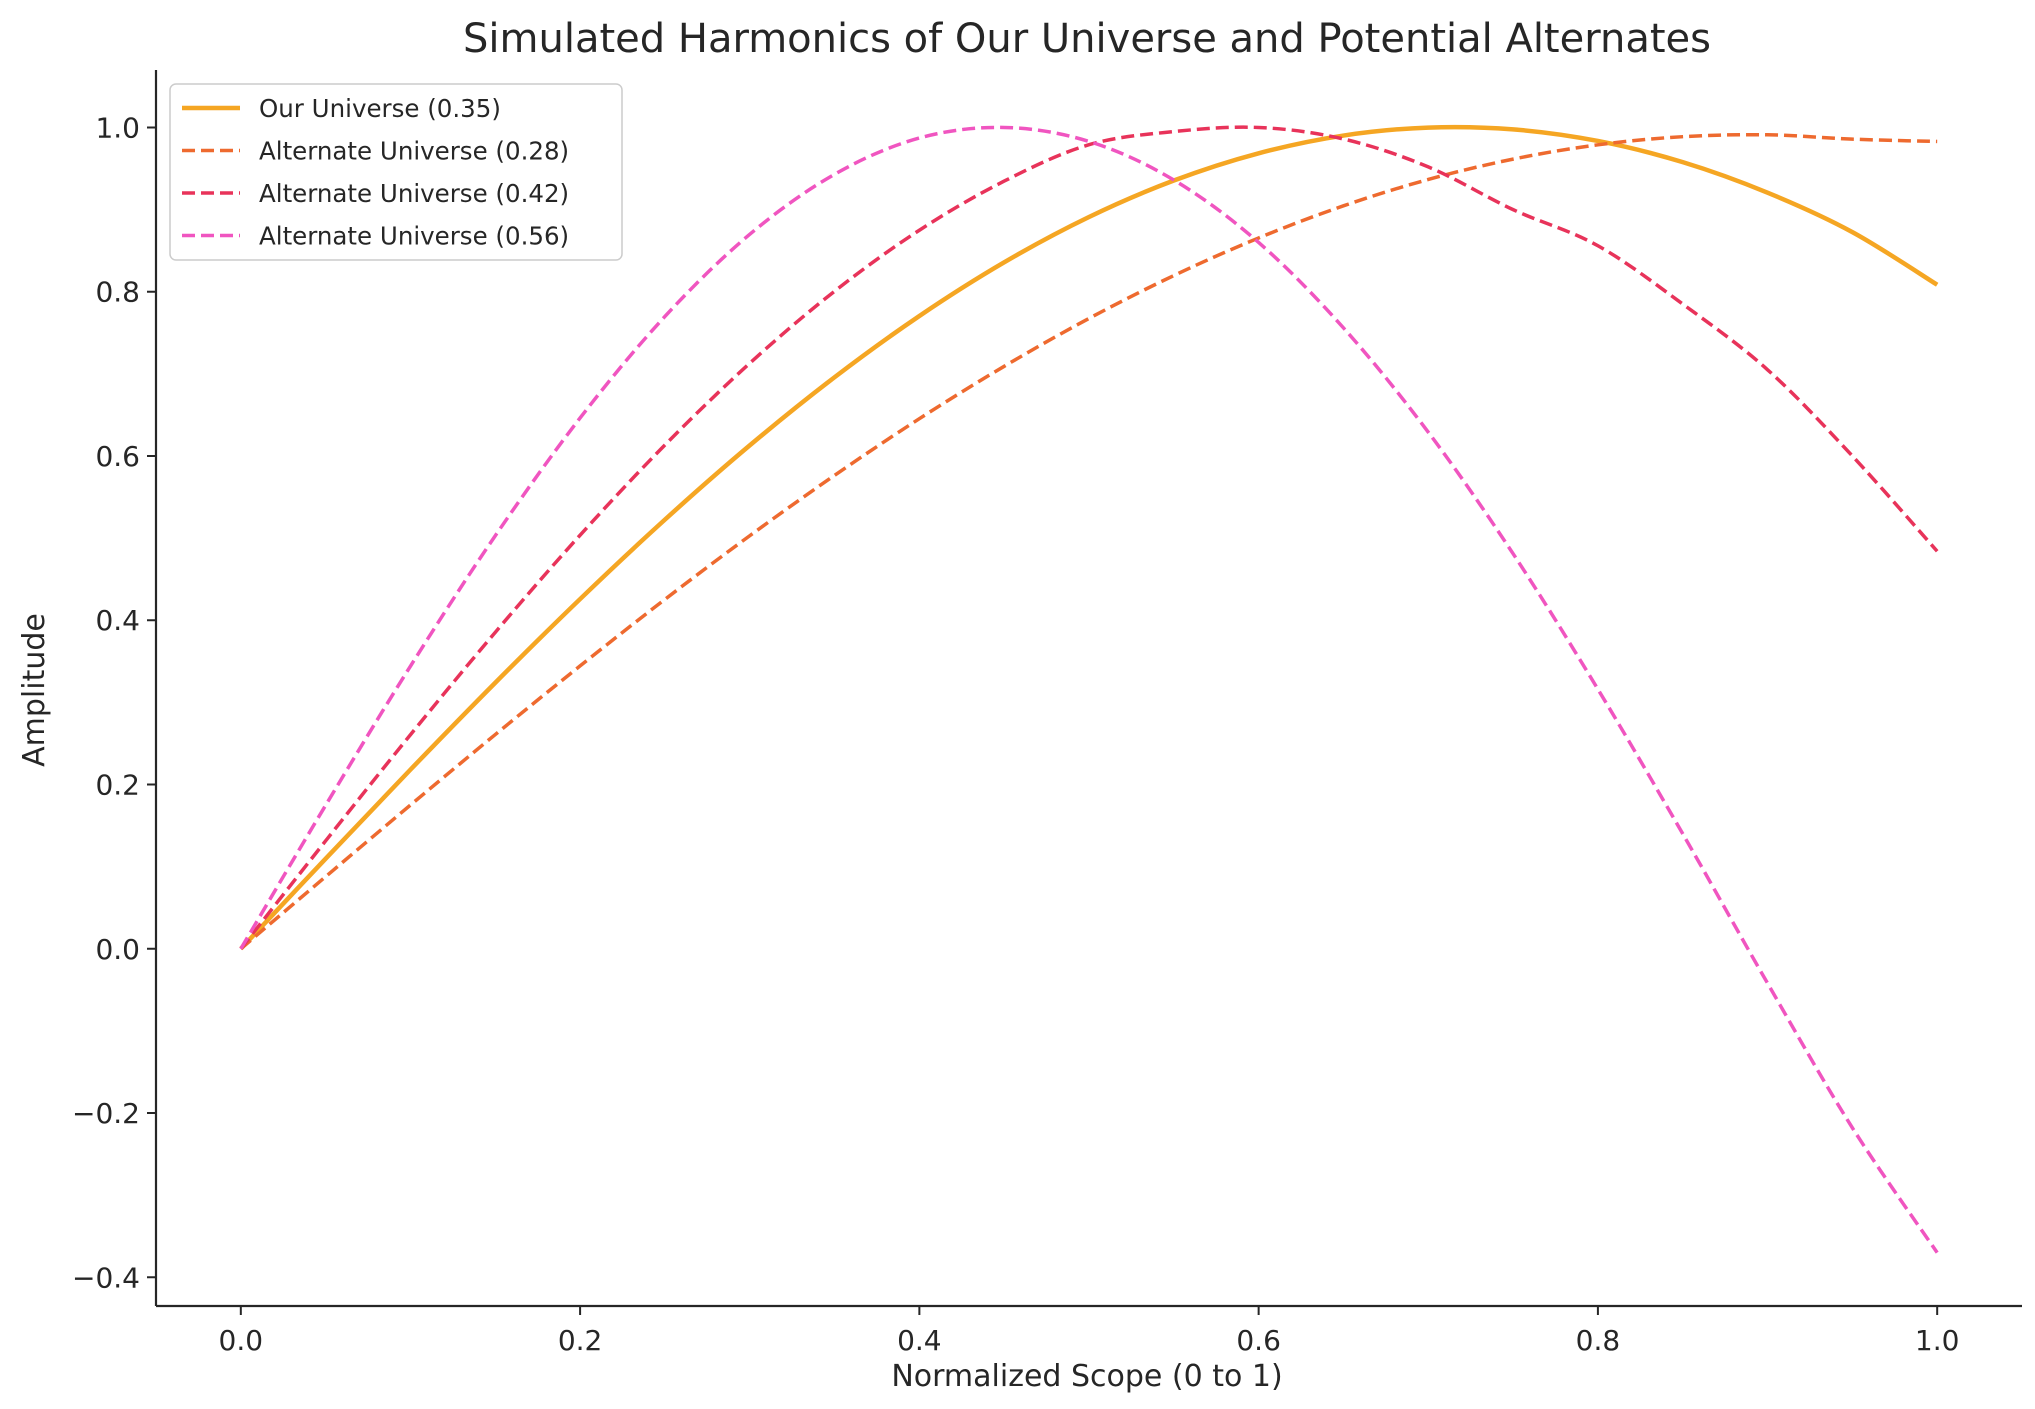 The height and width of the screenshot is (1409, 2035). What do you see at coordinates (1598, 1340) in the screenshot?
I see `x-tick-label: 0.8` at bounding box center [1598, 1340].